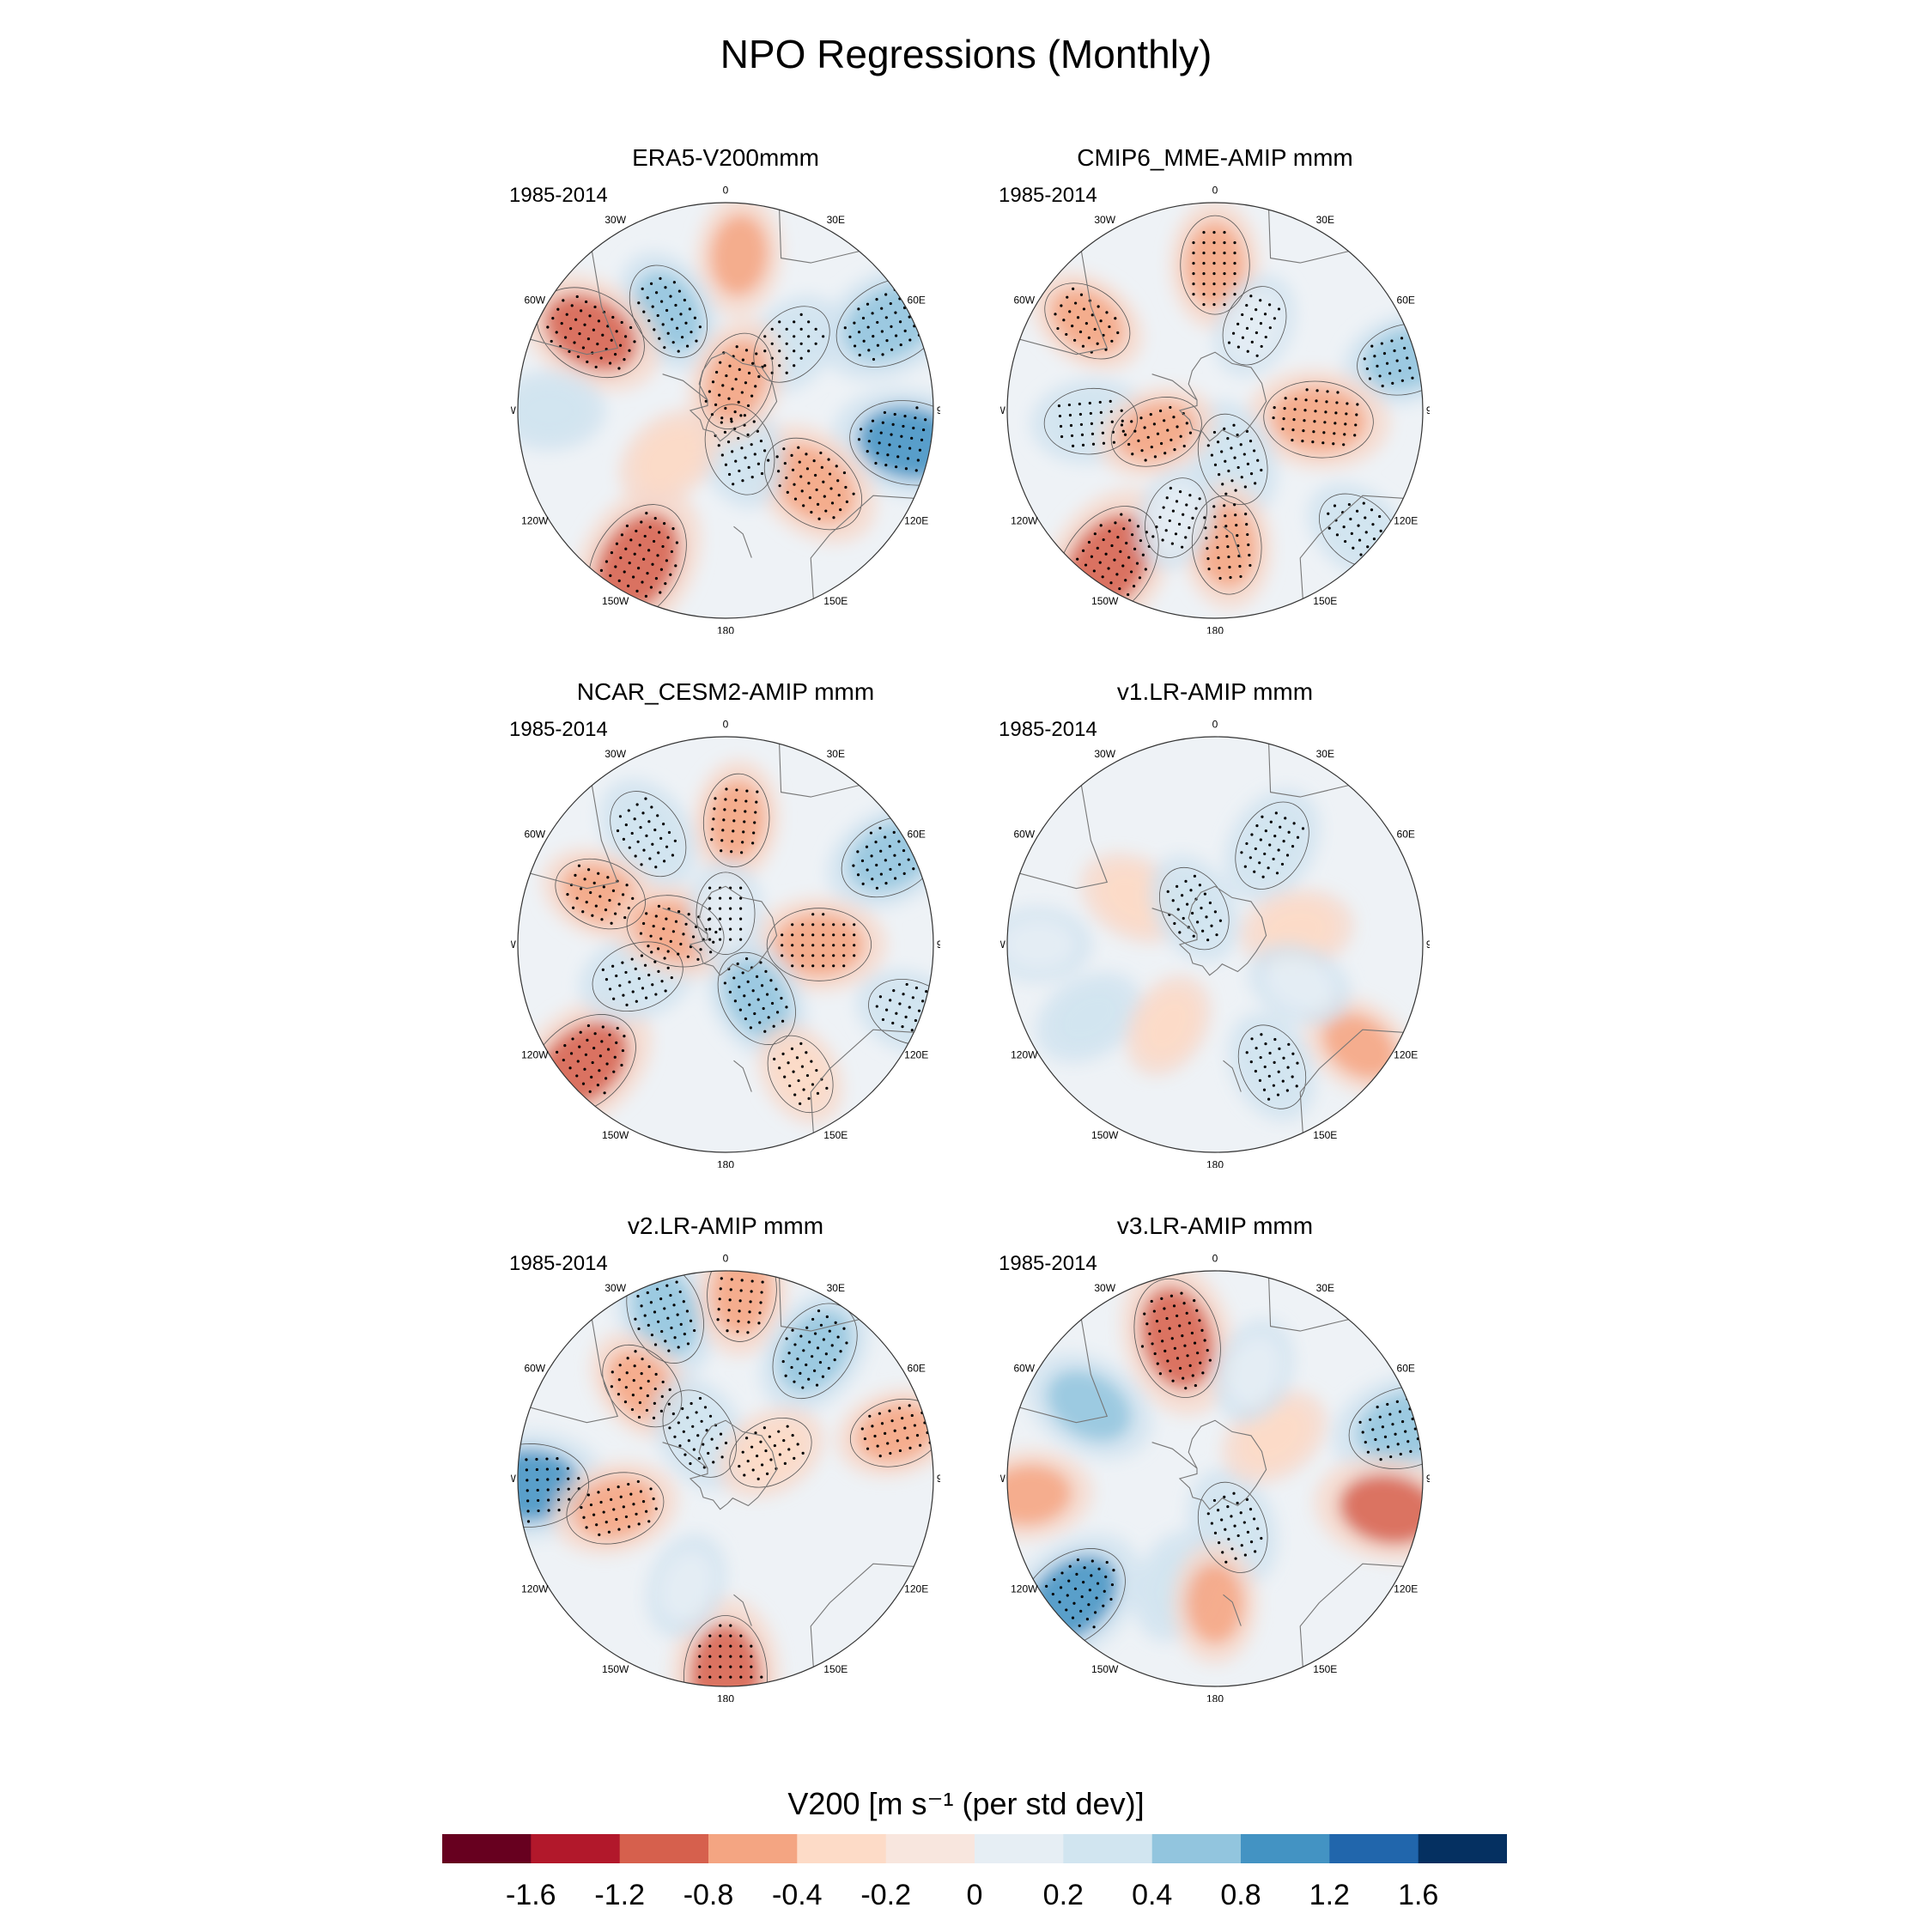 The width and height of the screenshot is (1932, 1932). Describe the element at coordinates (1215, 1225) in the screenshot. I see `panel-title: v3.LR-AMIP mmm` at that location.